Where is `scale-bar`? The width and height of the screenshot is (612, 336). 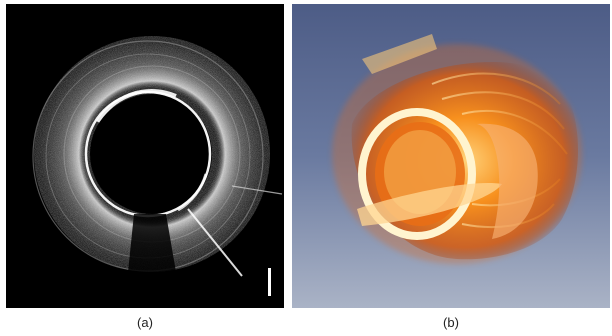
scale-bar is located at coordinates (269, 282).